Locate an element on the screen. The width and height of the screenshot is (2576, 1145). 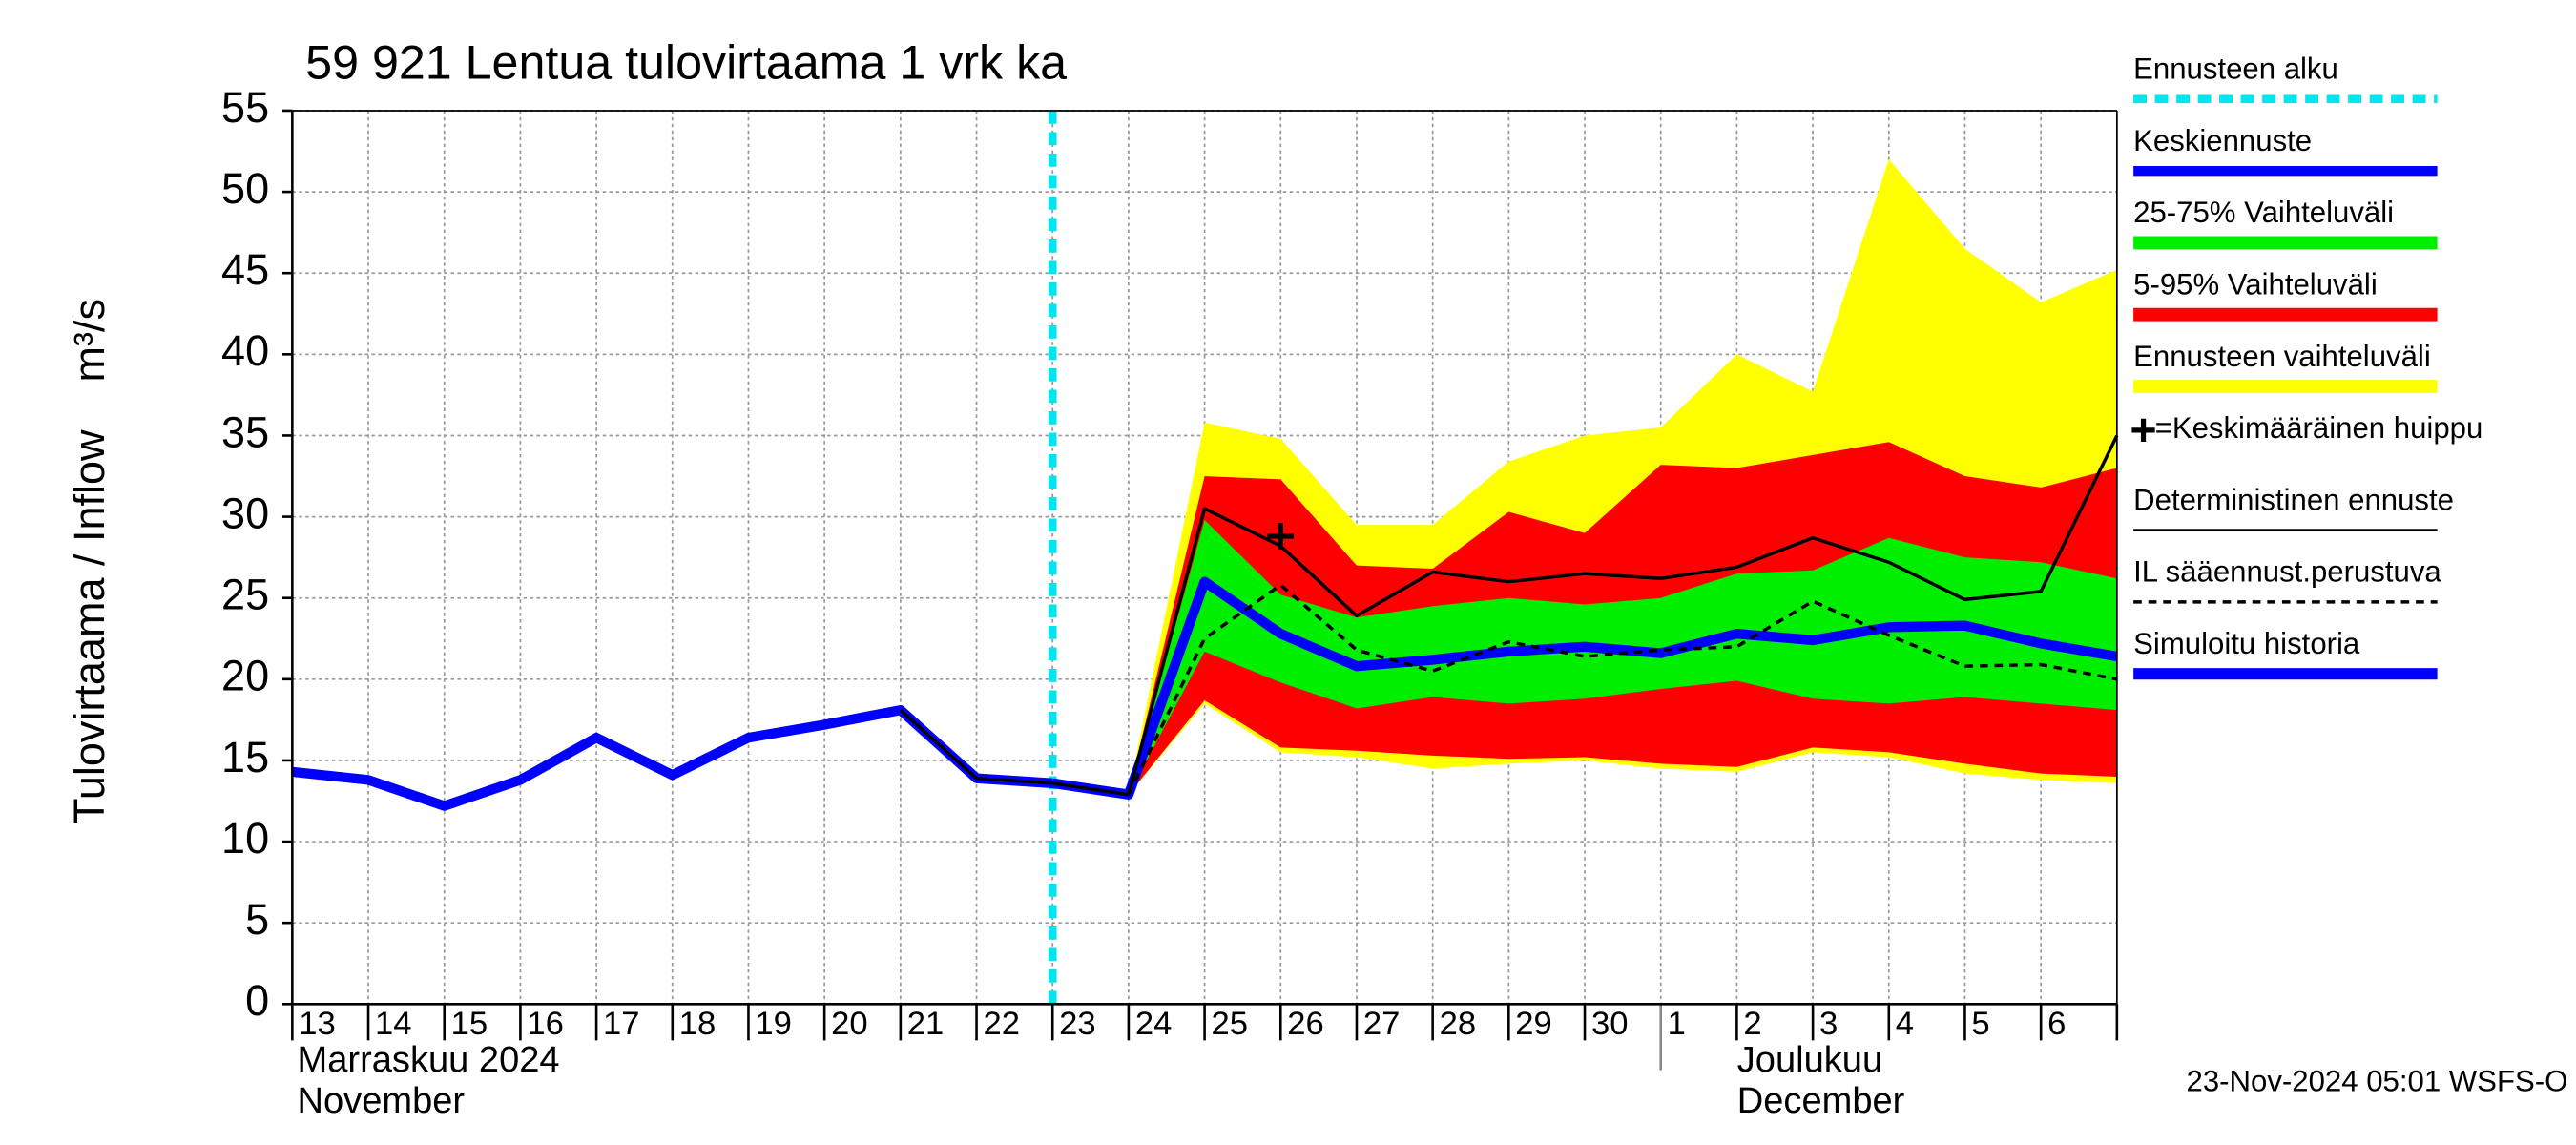
legend-marker is located at coordinates (2143, 430).